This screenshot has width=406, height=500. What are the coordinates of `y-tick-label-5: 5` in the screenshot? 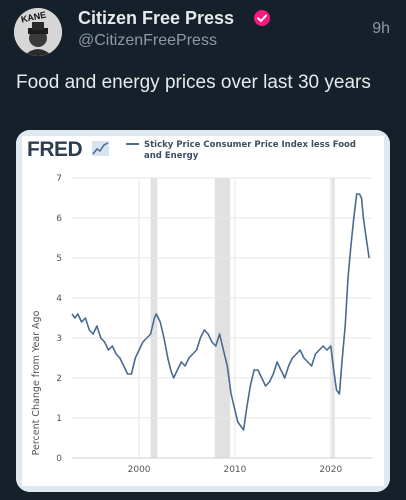 It's located at (59, 259).